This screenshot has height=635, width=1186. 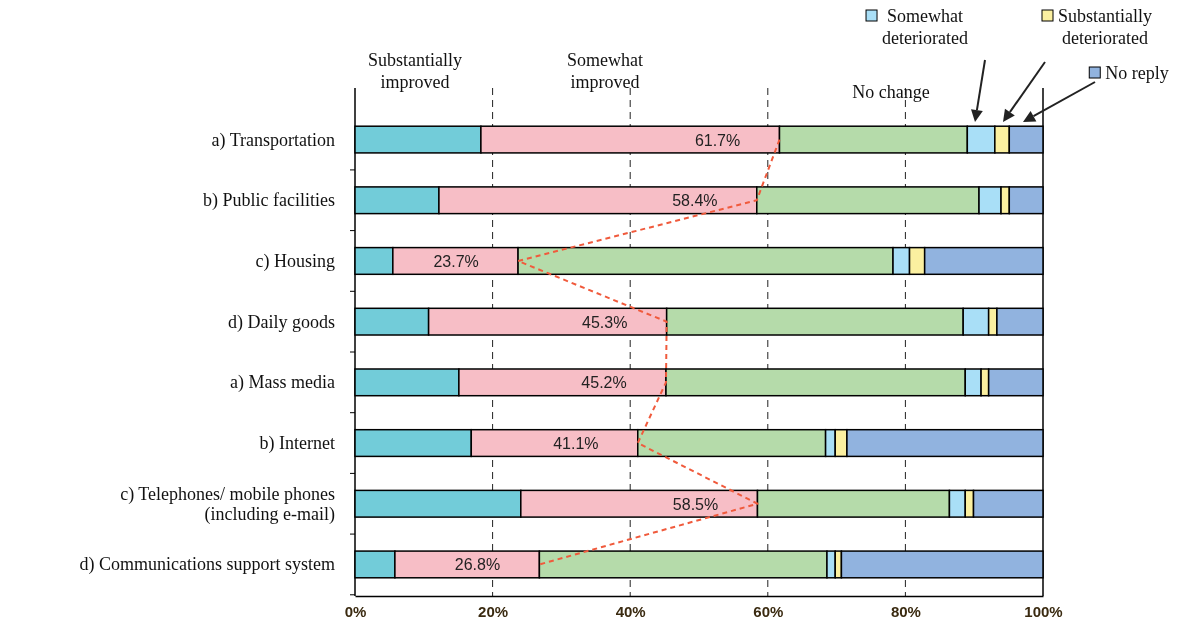 I want to click on y-tick-label: a) Transportation, so click(x=273, y=140).